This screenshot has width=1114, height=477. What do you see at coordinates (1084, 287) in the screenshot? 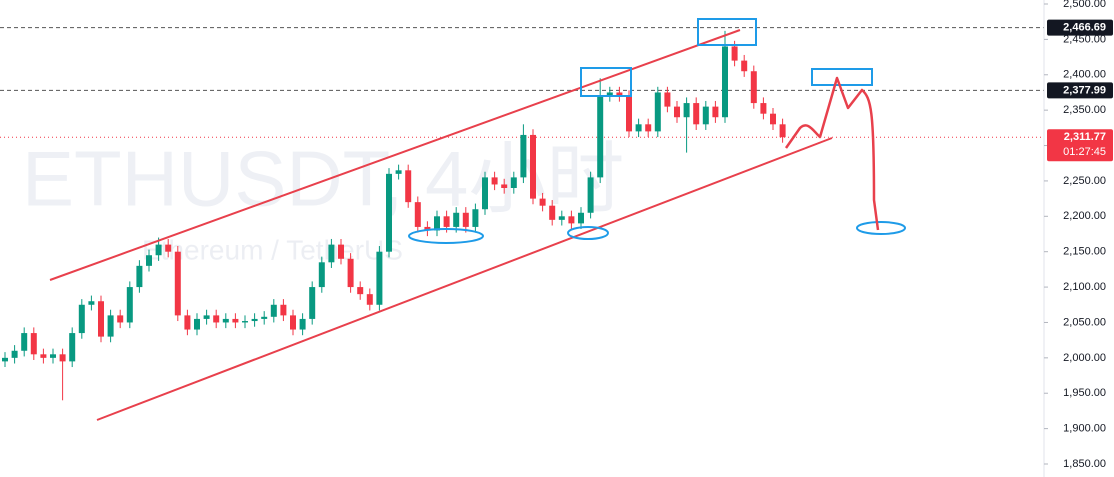
I see `y-tick-label: 2,100.00` at bounding box center [1084, 287].